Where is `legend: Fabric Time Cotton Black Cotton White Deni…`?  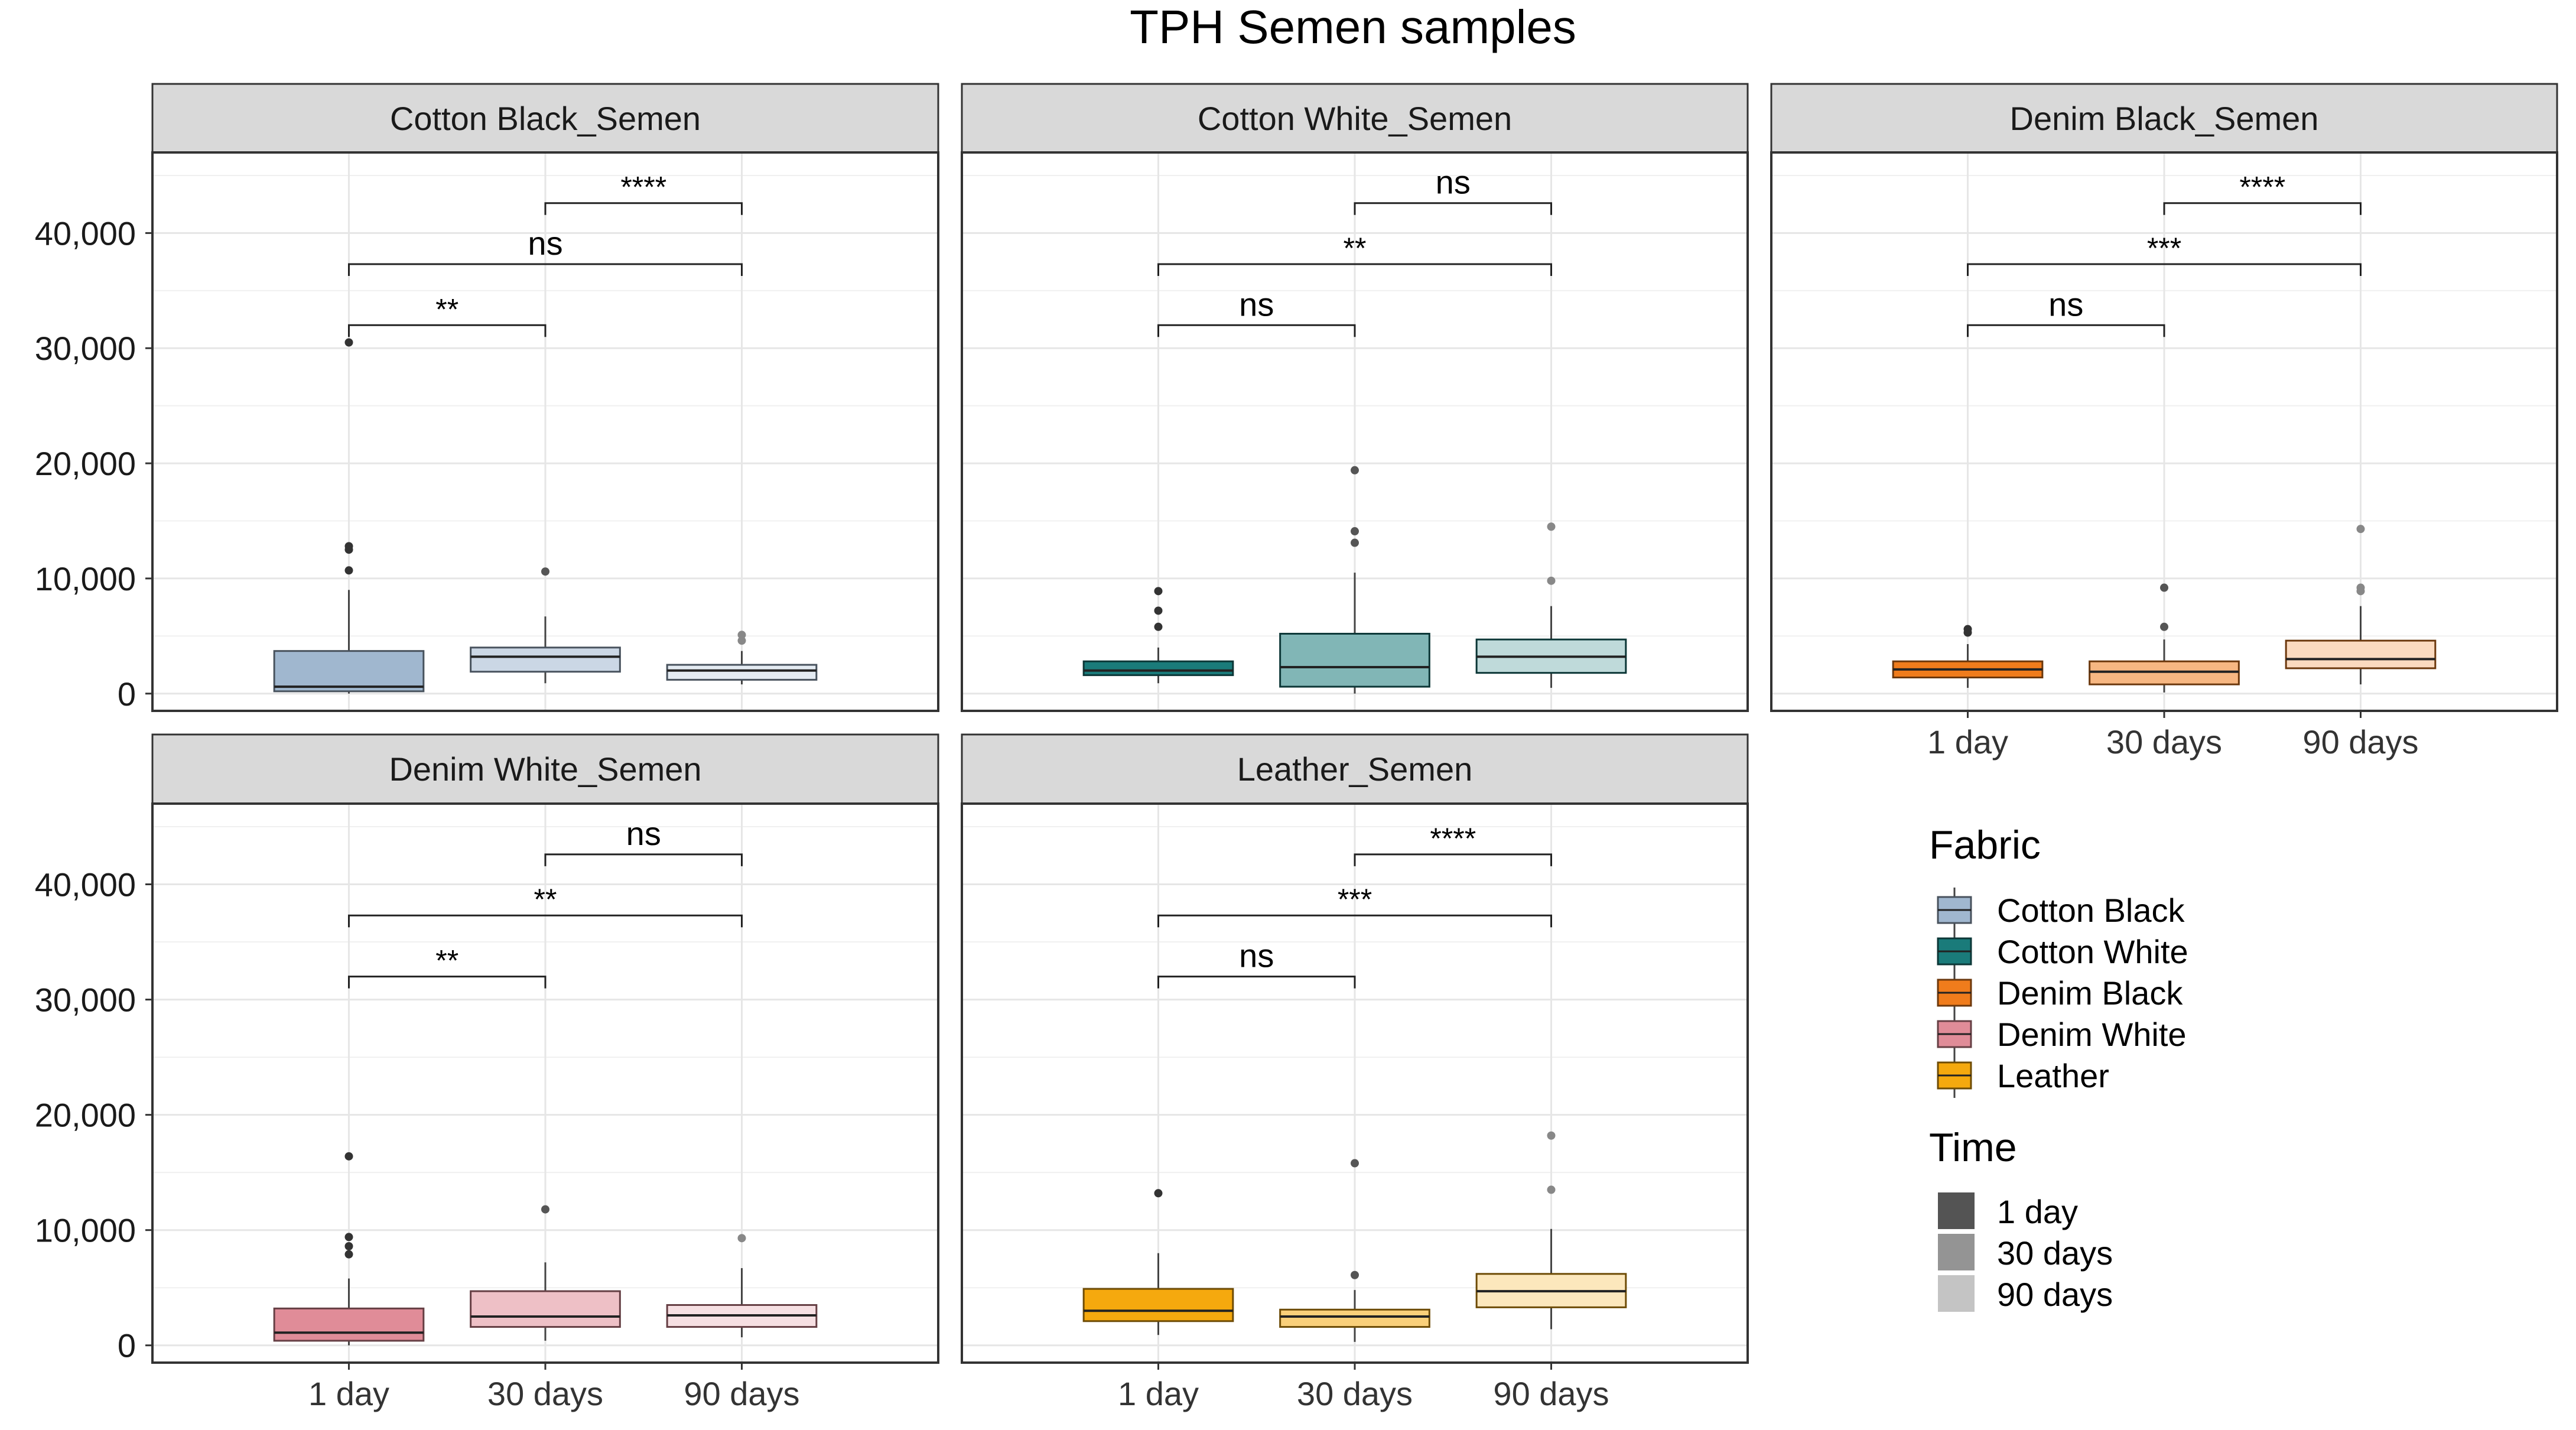 legend: Fabric Time Cotton Black Cotton White Deni… is located at coordinates (2059, 1068).